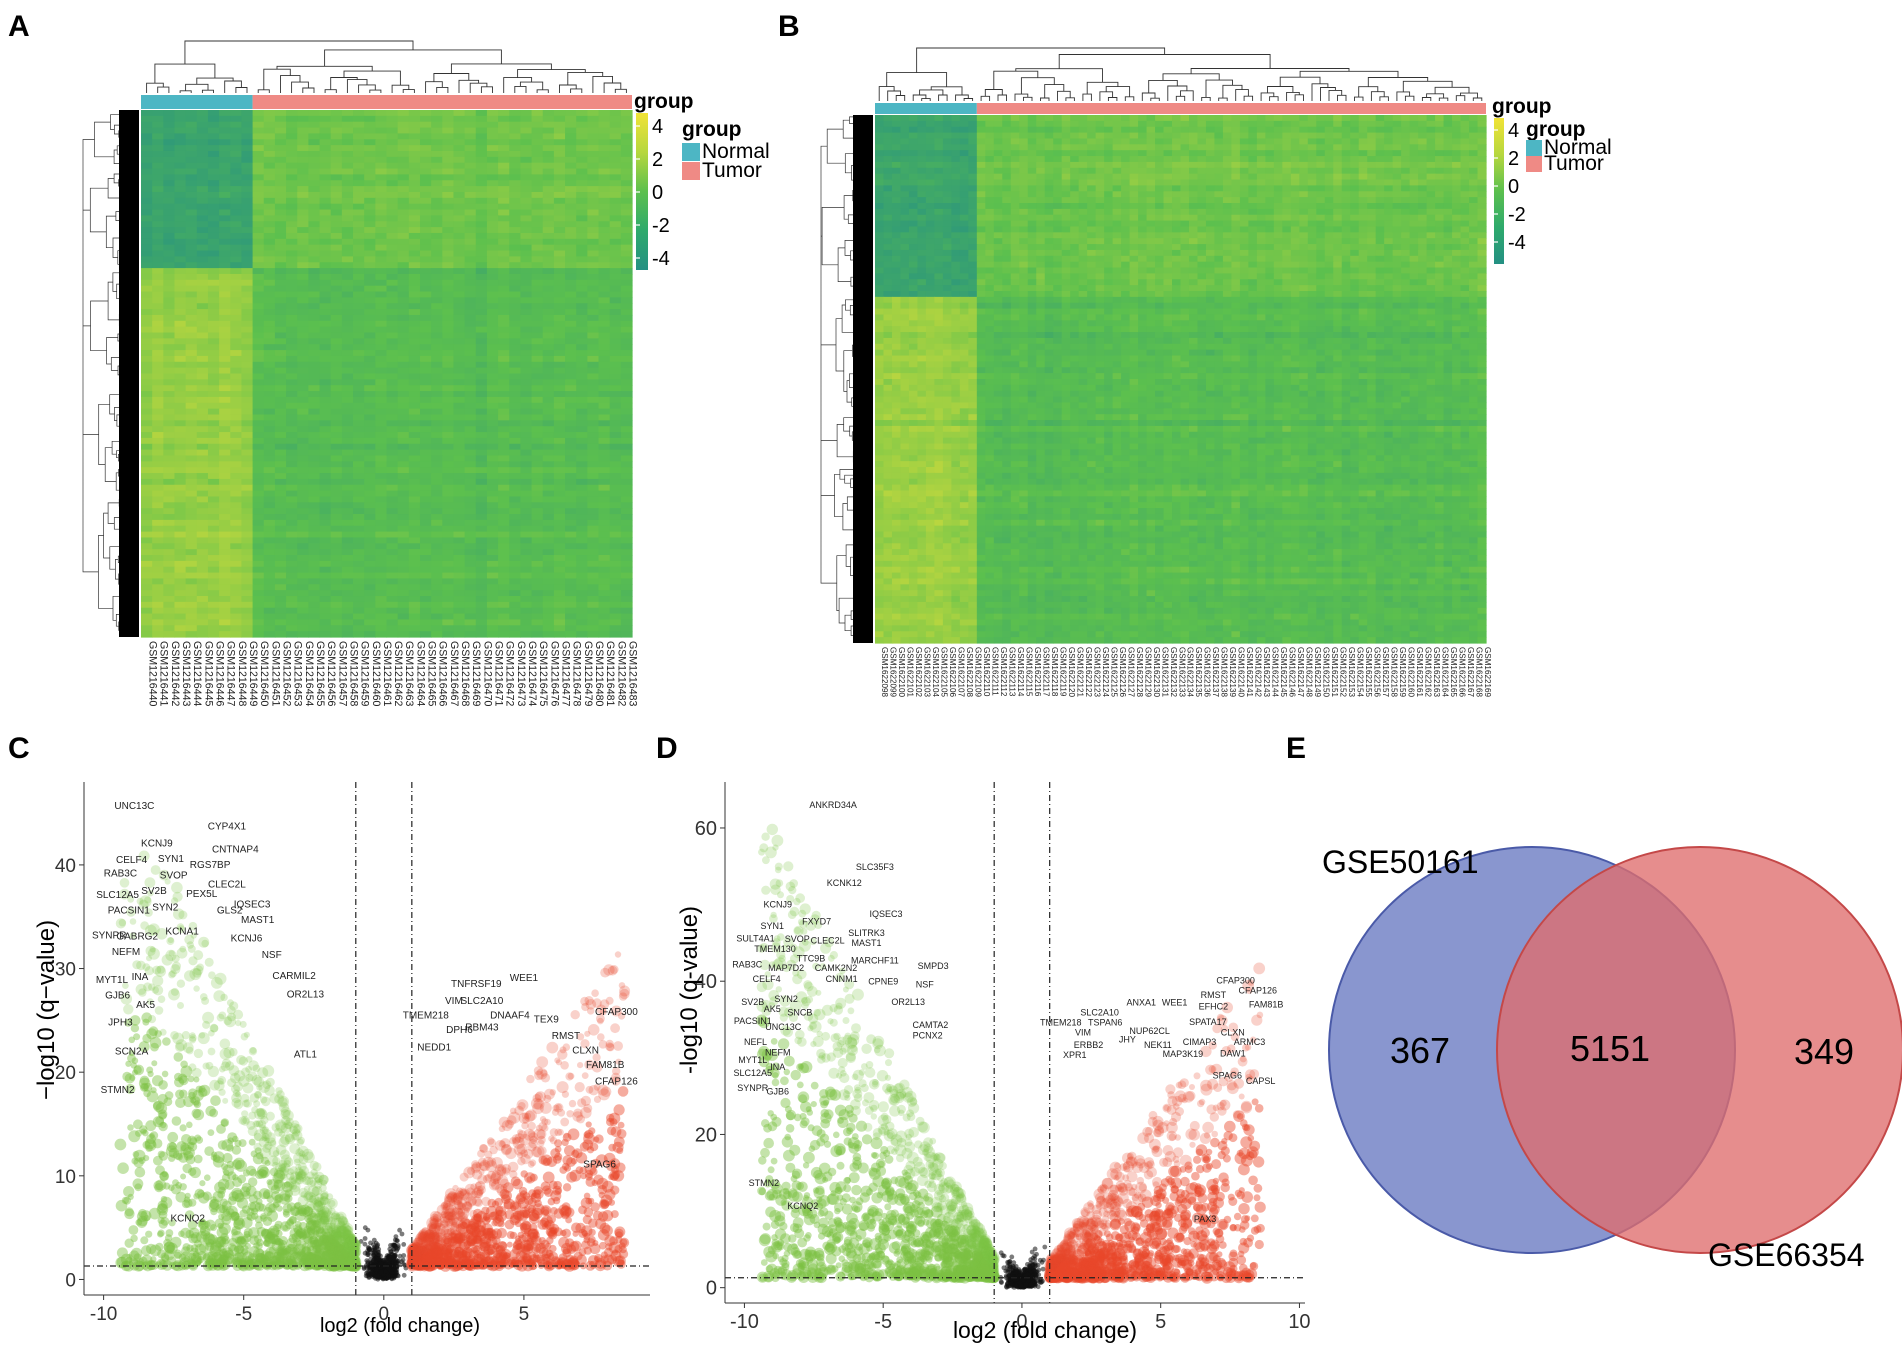 The image size is (1902, 1348). What do you see at coordinates (736, 151) in the screenshot?
I see `legend-label-normal: Normal` at bounding box center [736, 151].